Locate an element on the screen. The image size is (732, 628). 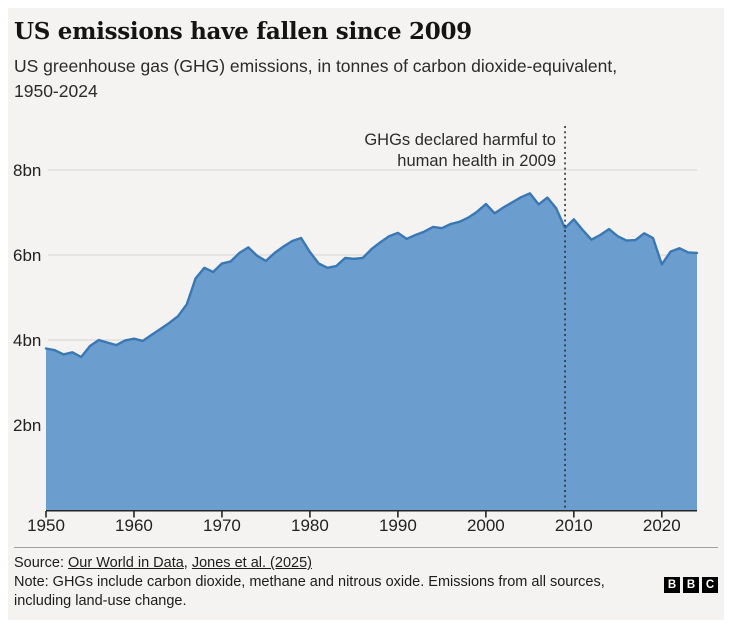
y-axis-label-4bn: 4bn is located at coordinates (27, 340).